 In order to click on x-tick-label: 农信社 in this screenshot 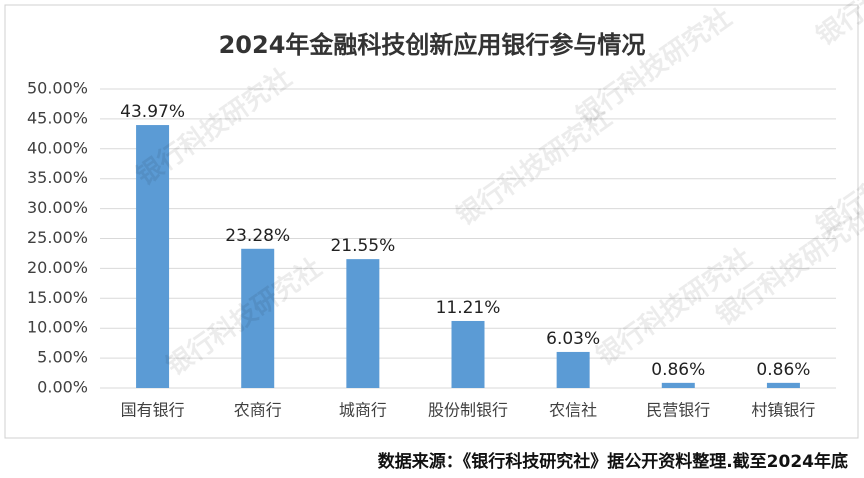, I will do `click(573, 410)`.